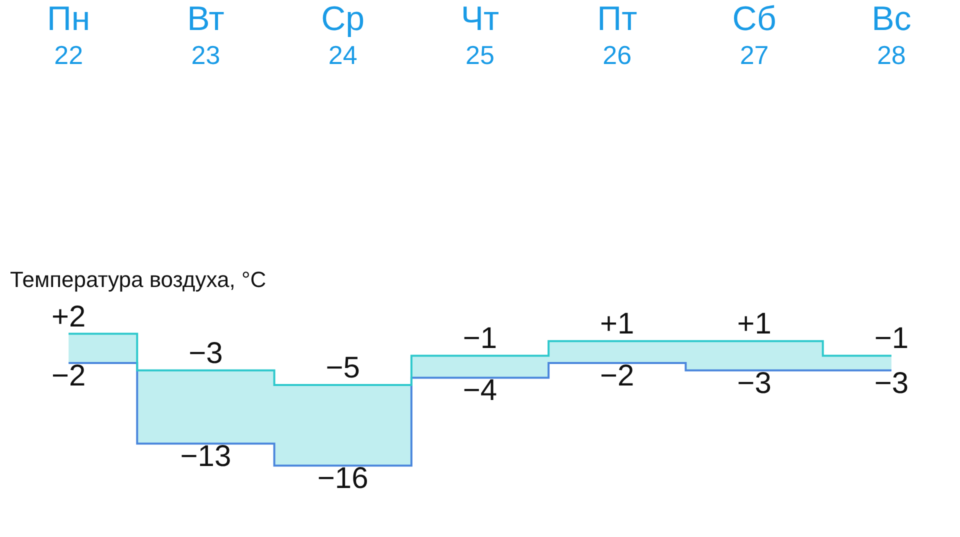 This screenshot has width=960, height=537. Describe the element at coordinates (480, 391) in the screenshot. I see `data-label: −4` at that location.